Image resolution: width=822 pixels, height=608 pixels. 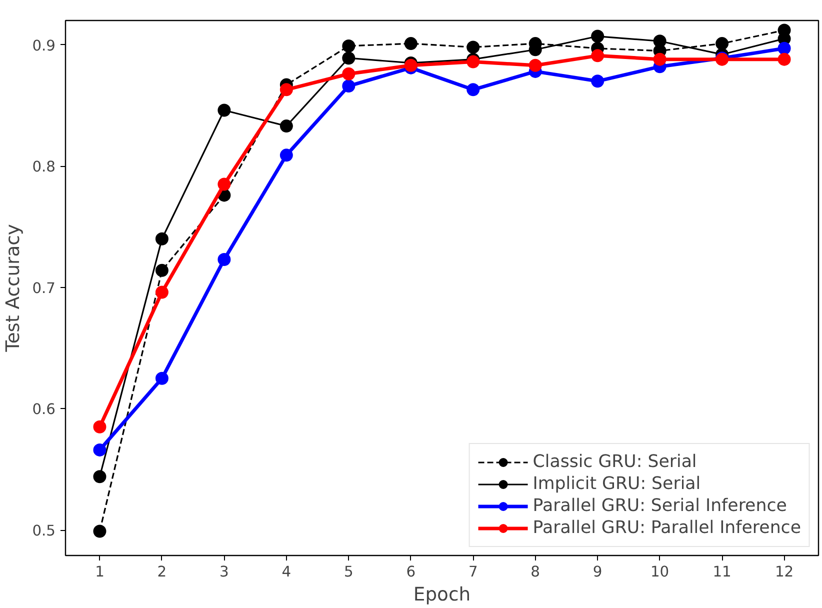 I want to click on x-tick-label: 7, so click(x=473, y=572).